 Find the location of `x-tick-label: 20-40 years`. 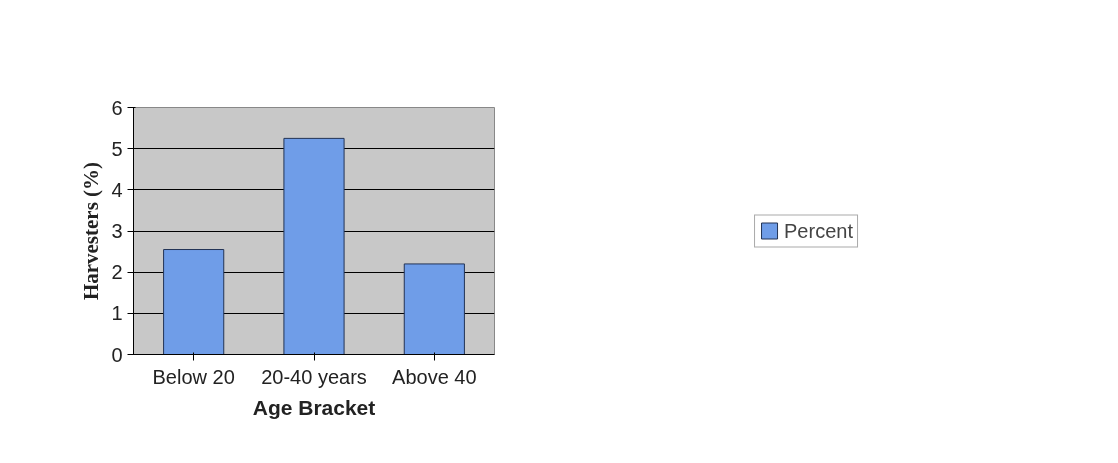

x-tick-label: 20-40 years is located at coordinates (314, 376).